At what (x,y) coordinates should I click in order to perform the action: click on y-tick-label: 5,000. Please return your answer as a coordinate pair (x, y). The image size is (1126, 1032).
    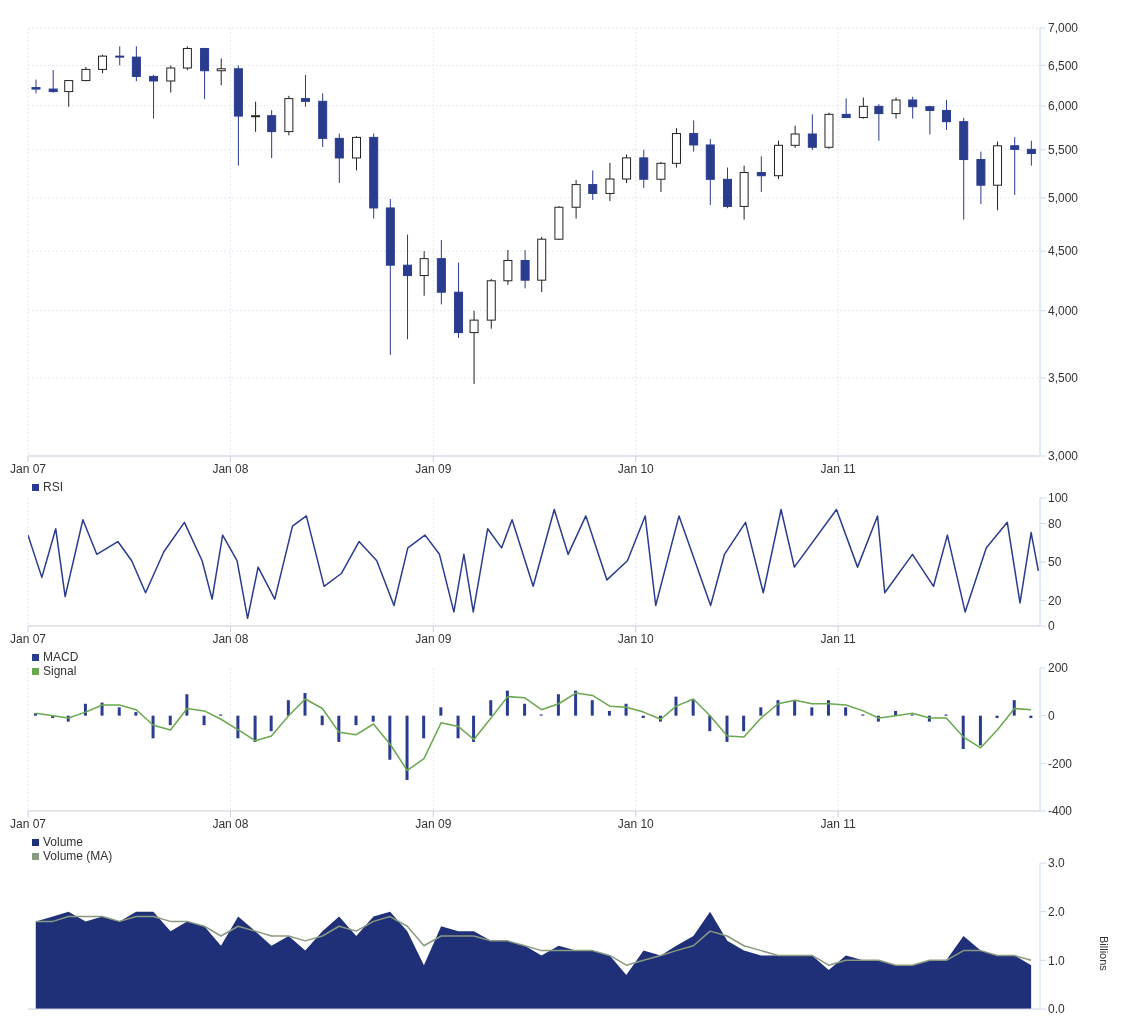
    Looking at the image, I should click on (1063, 198).